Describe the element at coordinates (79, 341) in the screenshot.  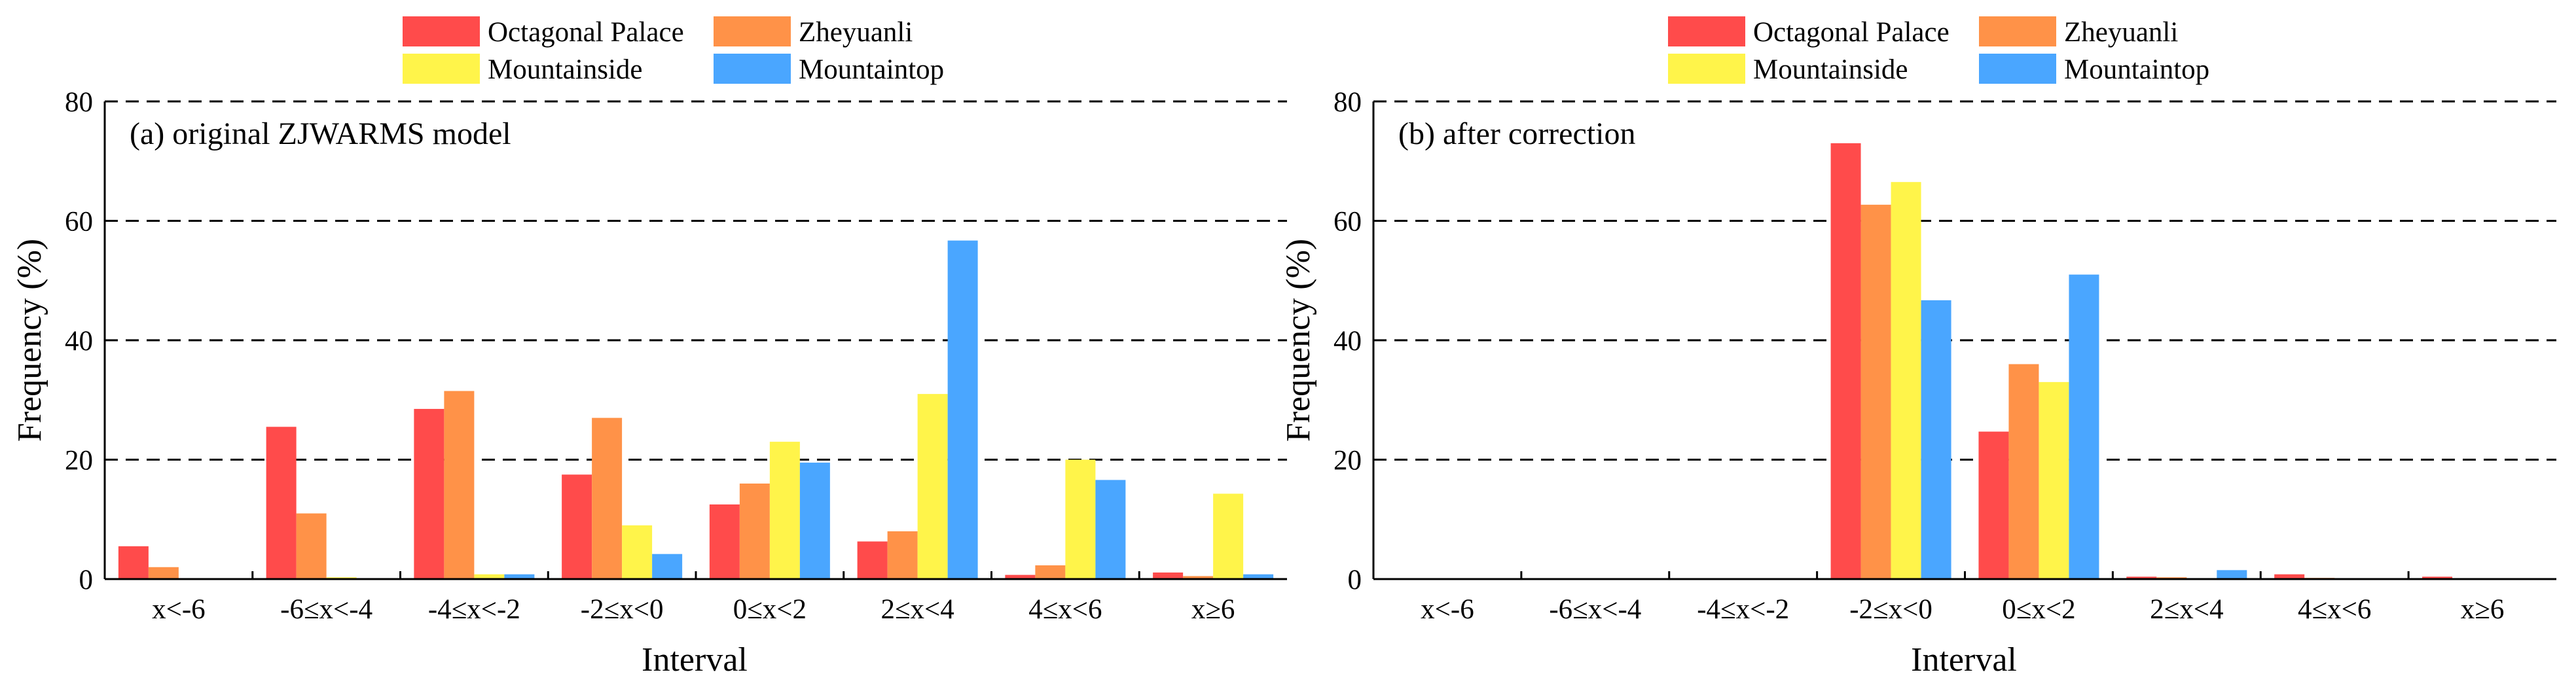
I see `y-tick-label: 40` at that location.